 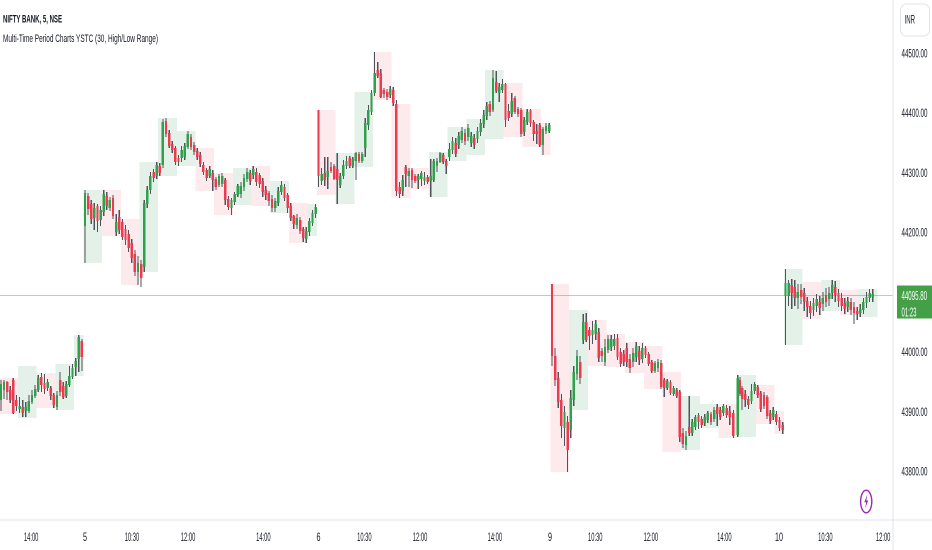 What do you see at coordinates (910, 21) in the screenshot?
I see `svg-text: INR` at bounding box center [910, 21].